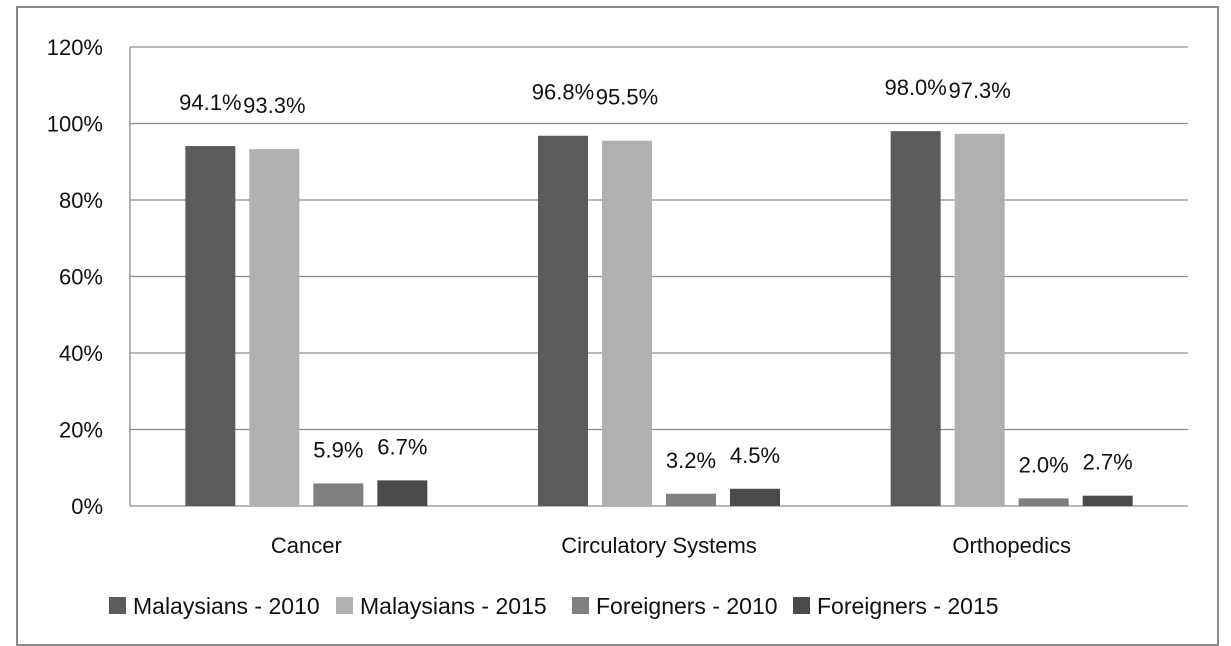 This screenshot has height=646, width=1231. Describe the element at coordinates (691, 460) in the screenshot. I see `data-label: 3.2%` at that location.